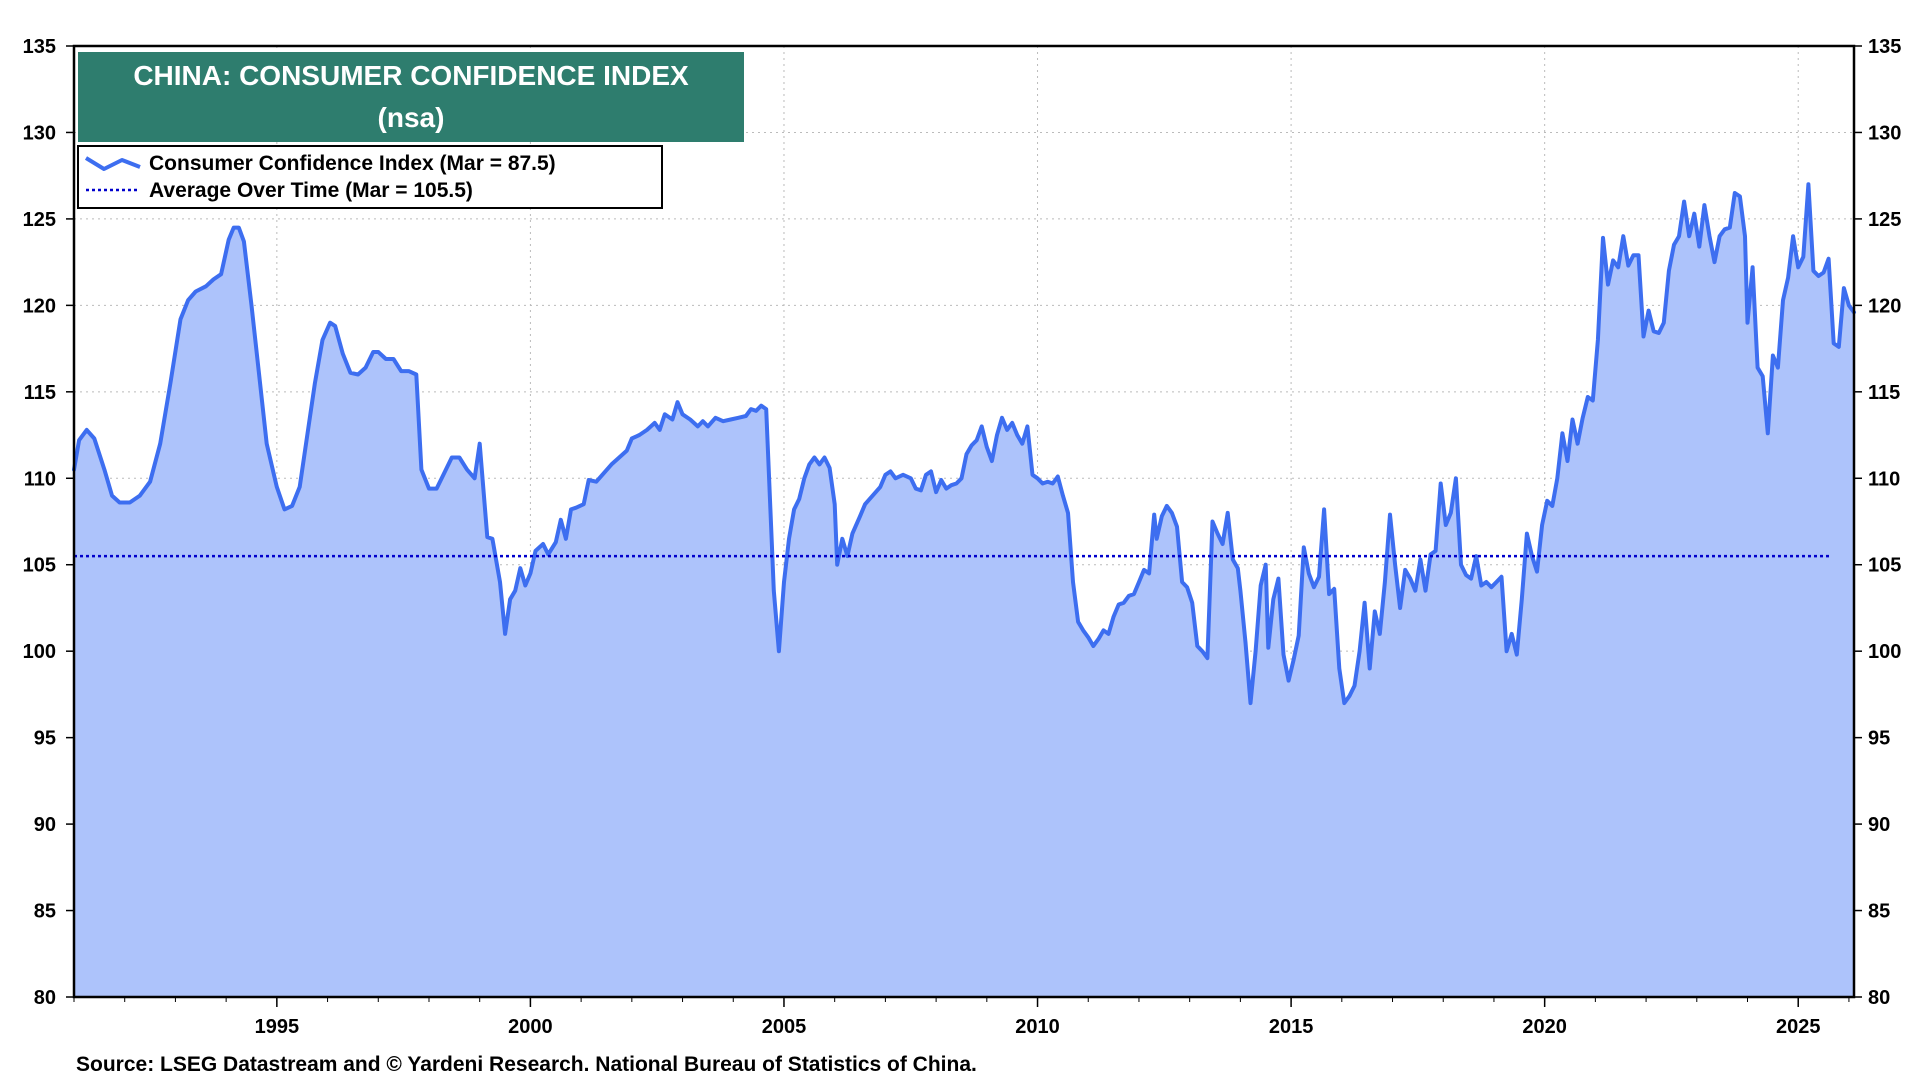 This screenshot has width=1920, height=1085. Describe the element at coordinates (40, 479) in the screenshot. I see `y-tick-label-left: 110` at that location.